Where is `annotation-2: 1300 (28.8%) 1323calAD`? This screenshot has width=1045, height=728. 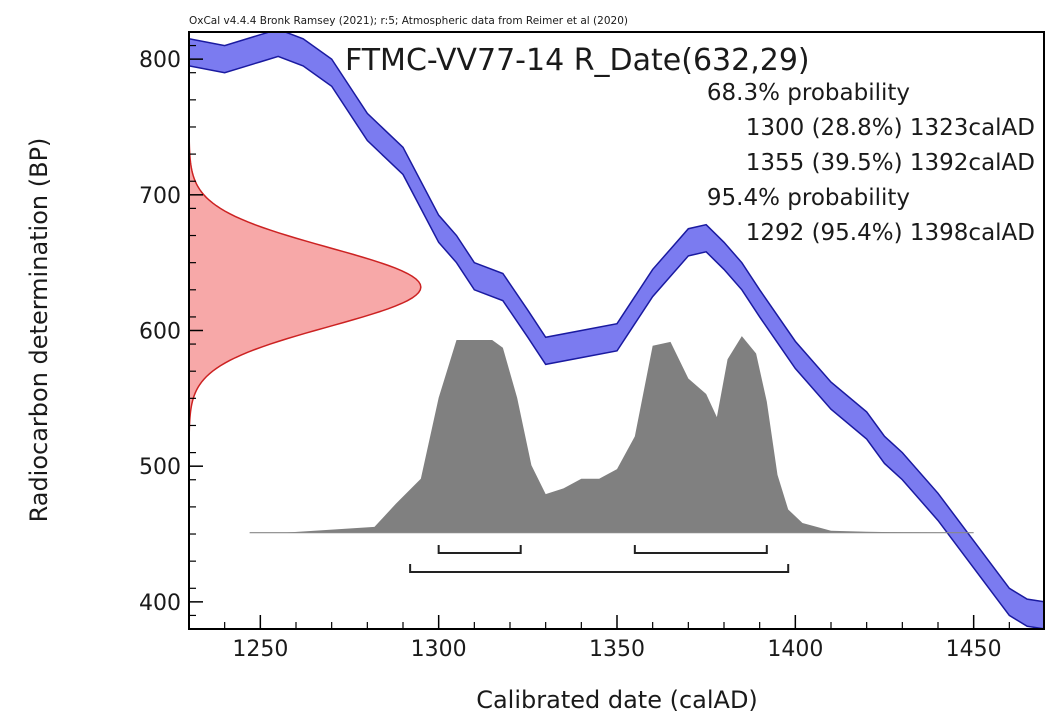
annotation-2: 1300 (28.8%) 1323calAD is located at coordinates (890, 128).